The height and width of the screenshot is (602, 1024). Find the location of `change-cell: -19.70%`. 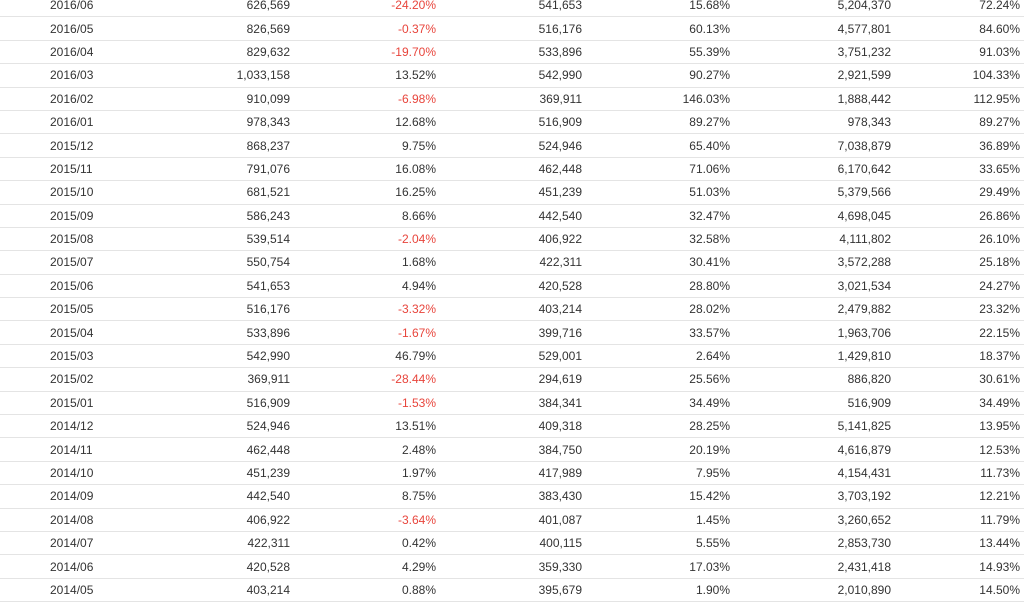

change-cell: -19.70% is located at coordinates (364, 52).